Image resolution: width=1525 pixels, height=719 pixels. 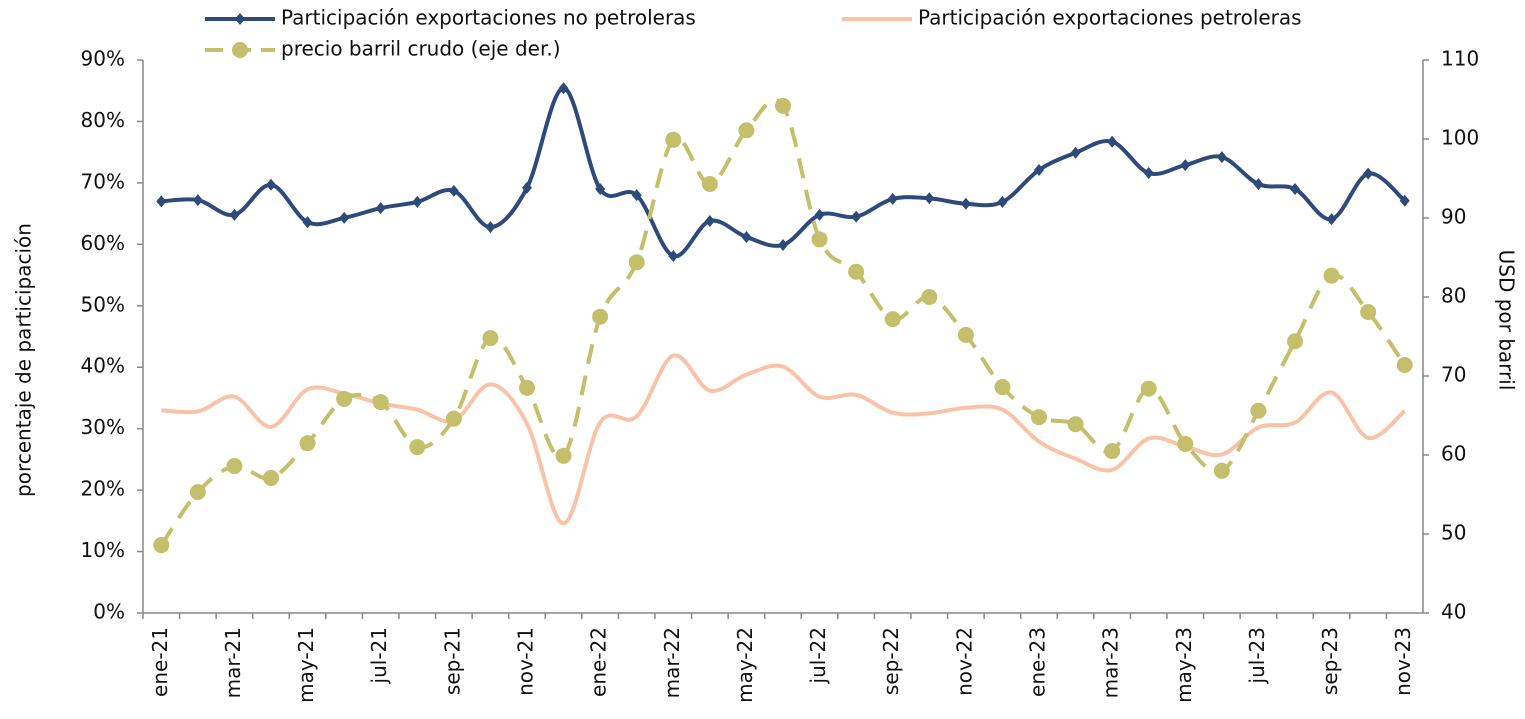 I want to click on y-tick-label: 80%, so click(x=103, y=120).